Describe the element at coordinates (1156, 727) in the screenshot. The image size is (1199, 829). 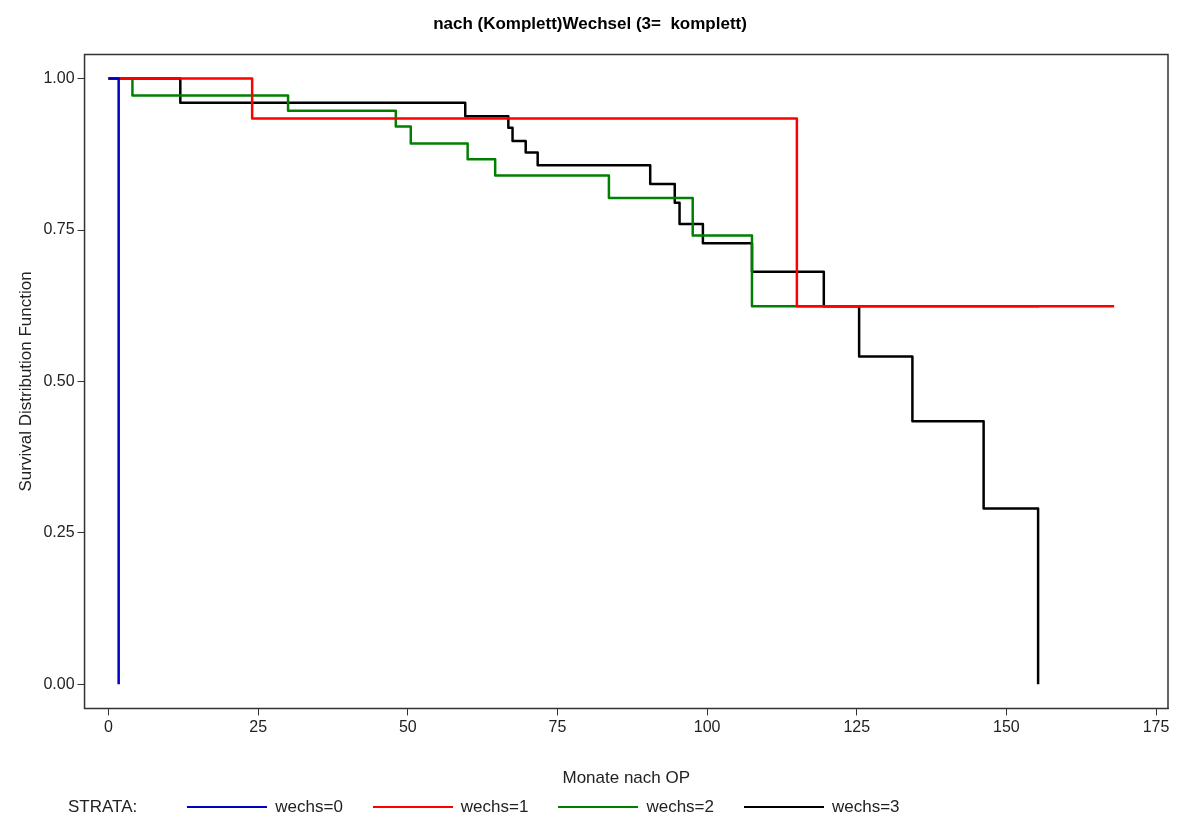
I see `x-tick-label: 175` at that location.